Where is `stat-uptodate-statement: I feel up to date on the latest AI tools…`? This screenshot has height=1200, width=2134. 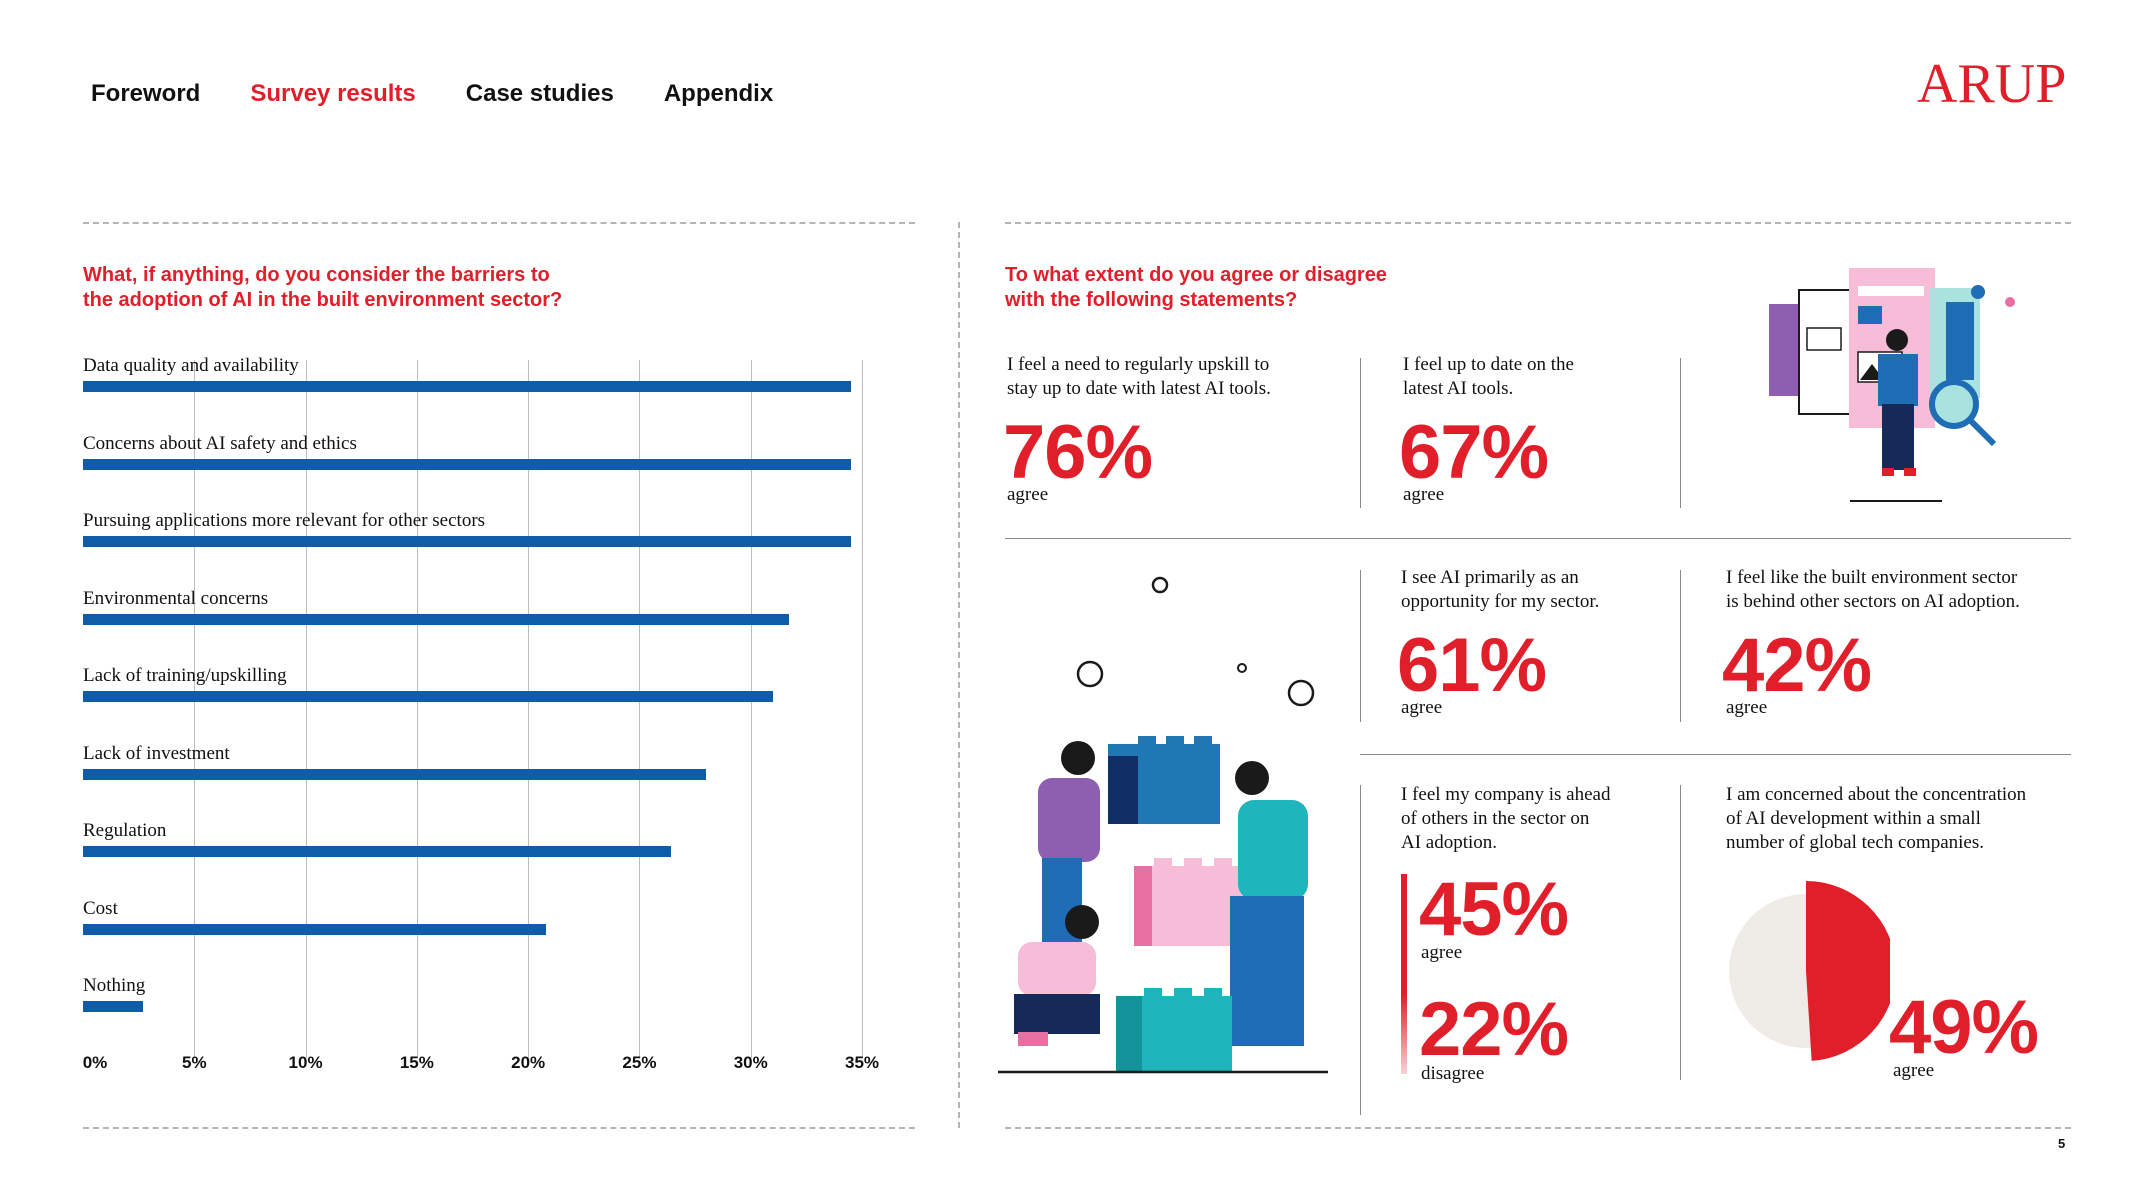 stat-uptodate-statement: I feel up to date on the latest AI tools… is located at coordinates (1488, 377).